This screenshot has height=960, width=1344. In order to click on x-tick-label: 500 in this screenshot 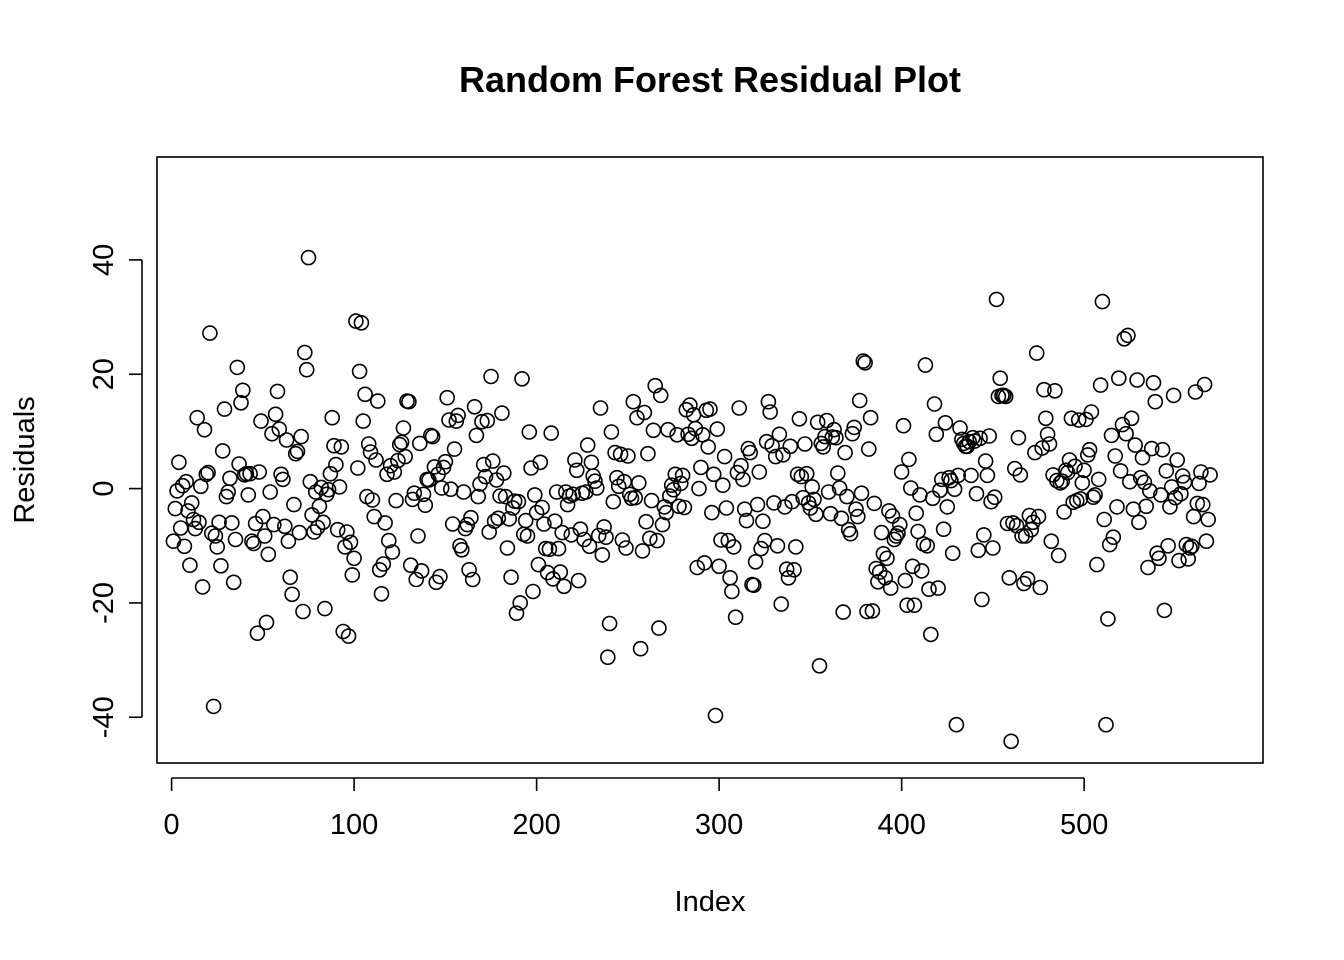, I will do `click(1084, 825)`.